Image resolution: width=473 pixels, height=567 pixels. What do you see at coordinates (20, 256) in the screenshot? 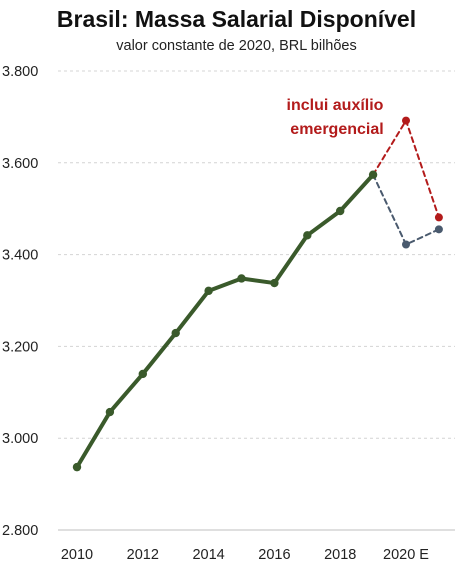
I see `y-tick-label: 3.400` at bounding box center [20, 256].